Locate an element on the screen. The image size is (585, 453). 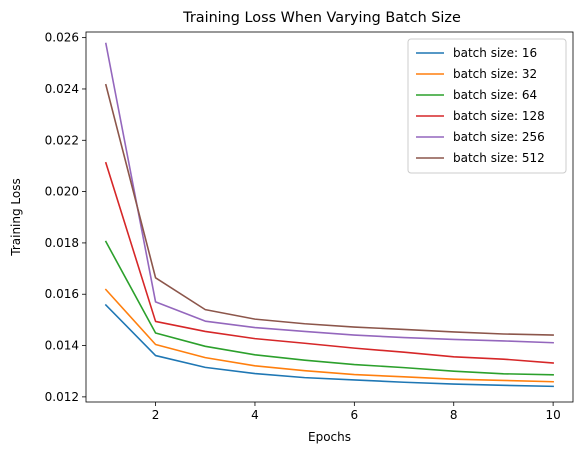
legend-label: batch size: 512 is located at coordinates (499, 158).